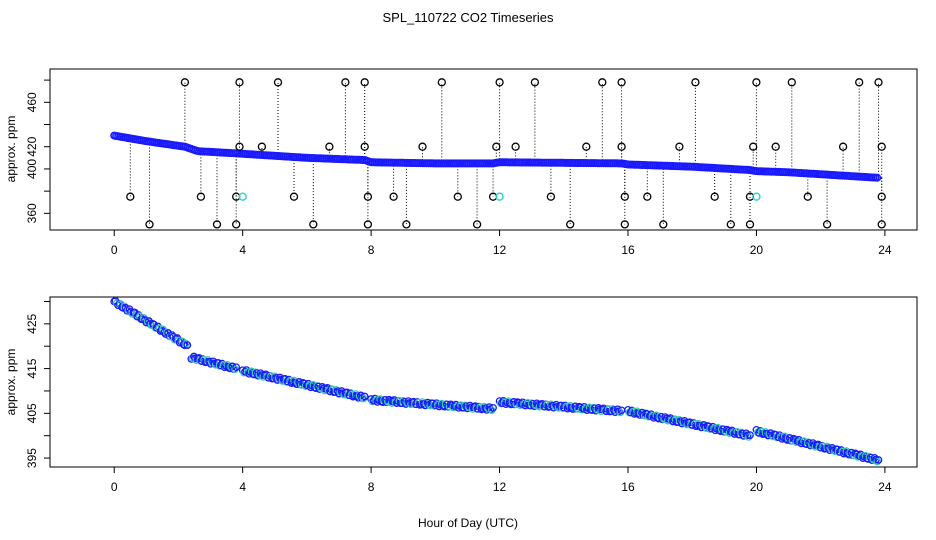 The height and width of the screenshot is (540, 936). I want to click on panel-bottom-y-tick-label: 405, so click(32, 413).